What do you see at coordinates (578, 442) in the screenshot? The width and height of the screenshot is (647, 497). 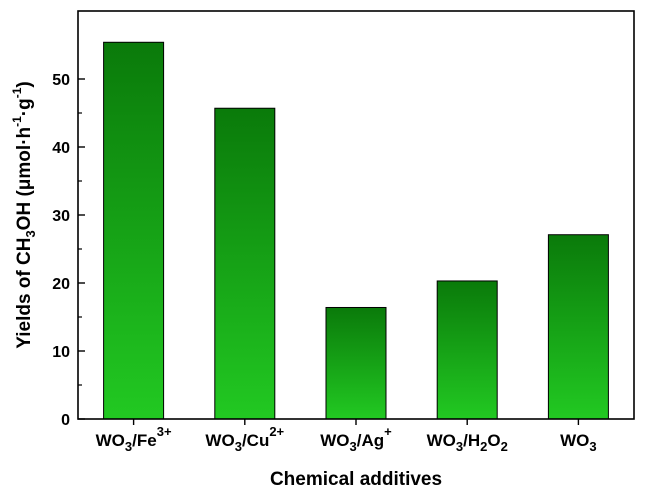 I see `x-tick-label-4: WO3` at bounding box center [578, 442].